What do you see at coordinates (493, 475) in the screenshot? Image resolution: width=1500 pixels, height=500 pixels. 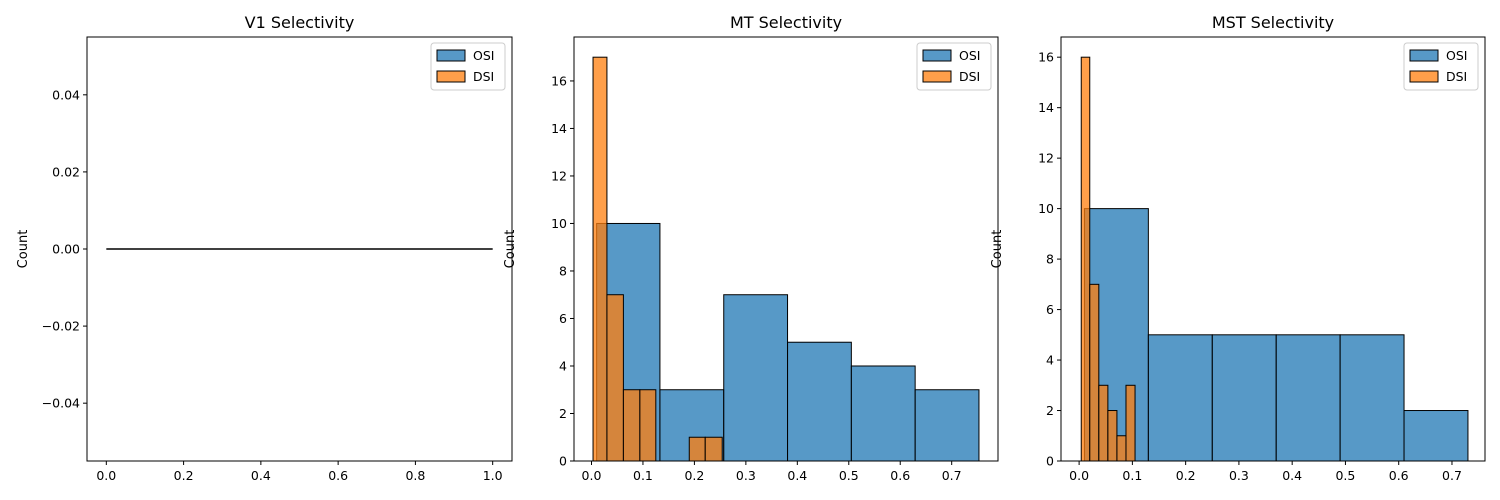 I see `x-tick-label: 1.0` at bounding box center [493, 475].